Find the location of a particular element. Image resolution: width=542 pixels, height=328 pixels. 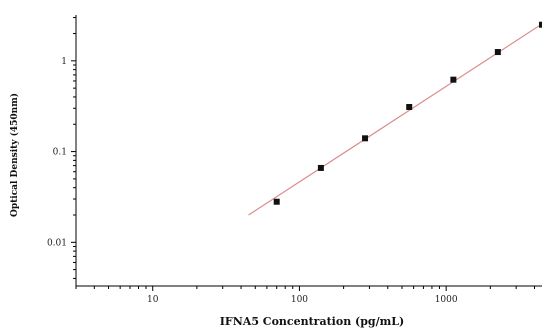

y-axis-ticks: 0.01 0.1 1 is located at coordinates (61, 148).